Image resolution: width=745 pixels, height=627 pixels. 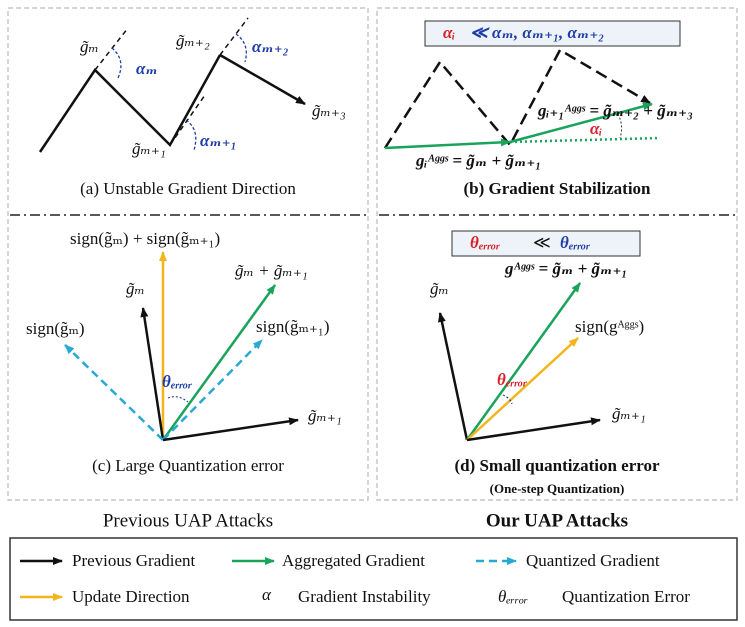 What do you see at coordinates (172, 85) in the screenshot?
I see `panel-a-arrows` at bounding box center [172, 85].